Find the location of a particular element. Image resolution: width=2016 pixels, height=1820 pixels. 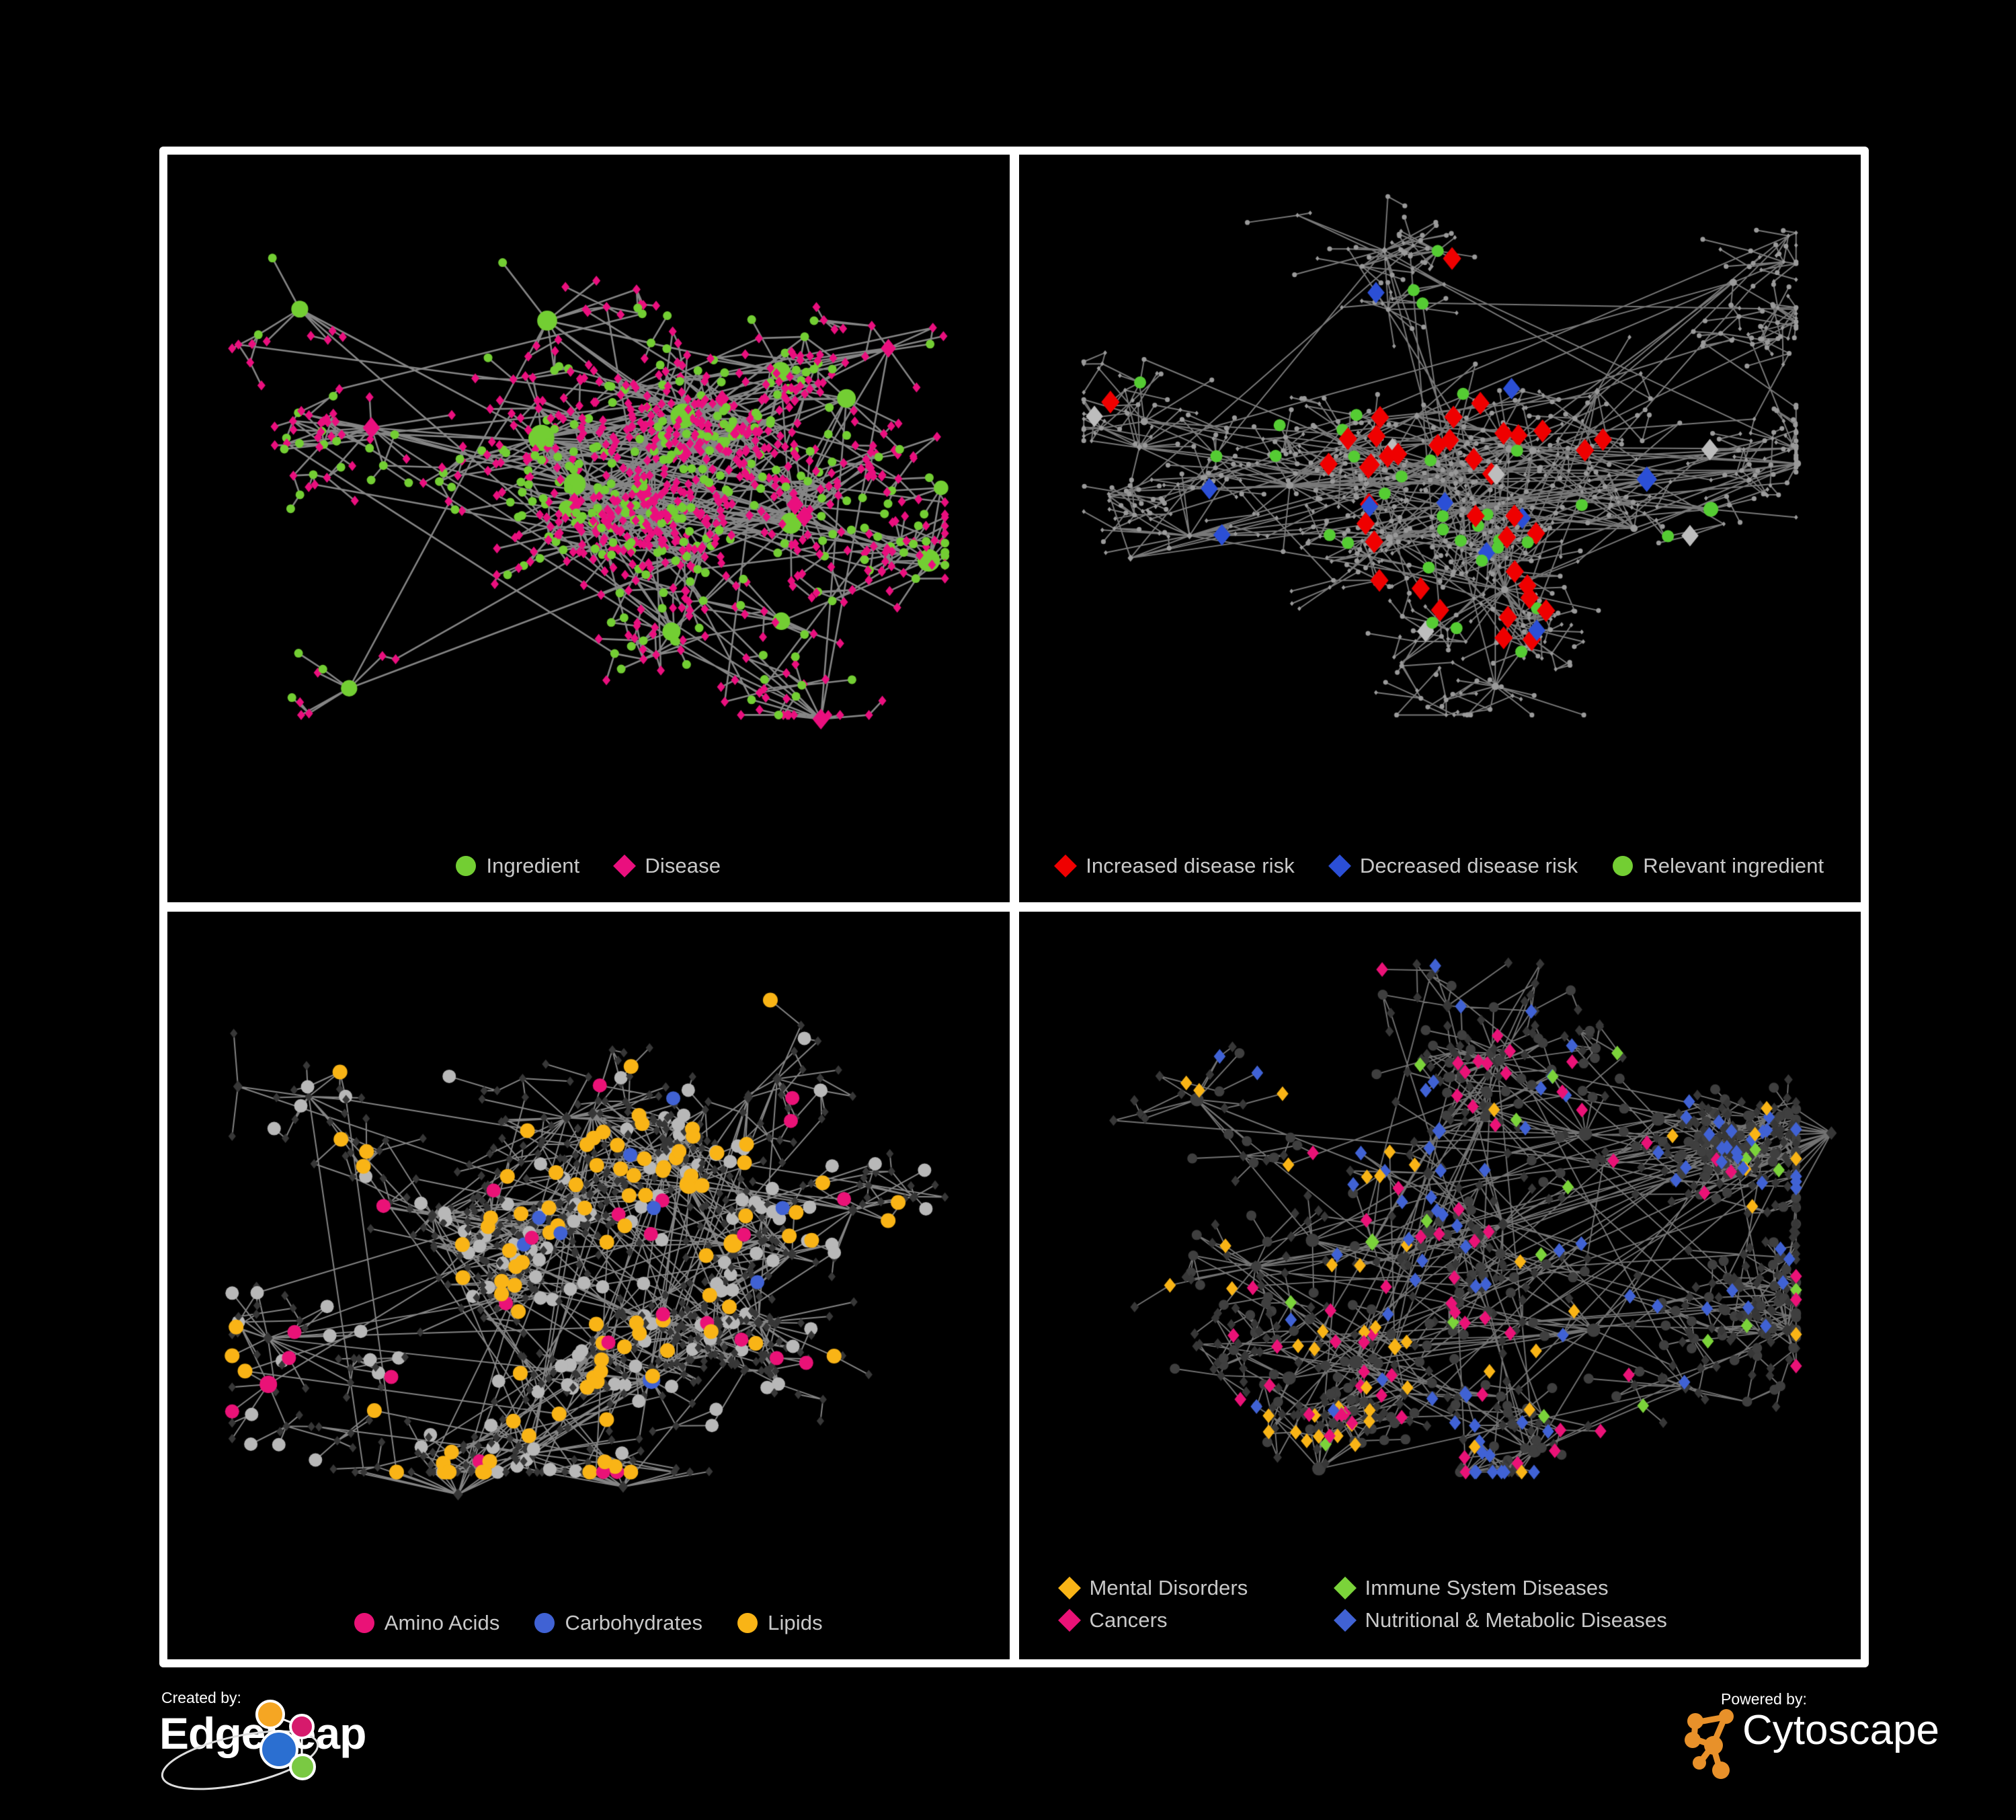

edgeleap-logo: Created by: EdgeLeap is located at coordinates (334, 1748).